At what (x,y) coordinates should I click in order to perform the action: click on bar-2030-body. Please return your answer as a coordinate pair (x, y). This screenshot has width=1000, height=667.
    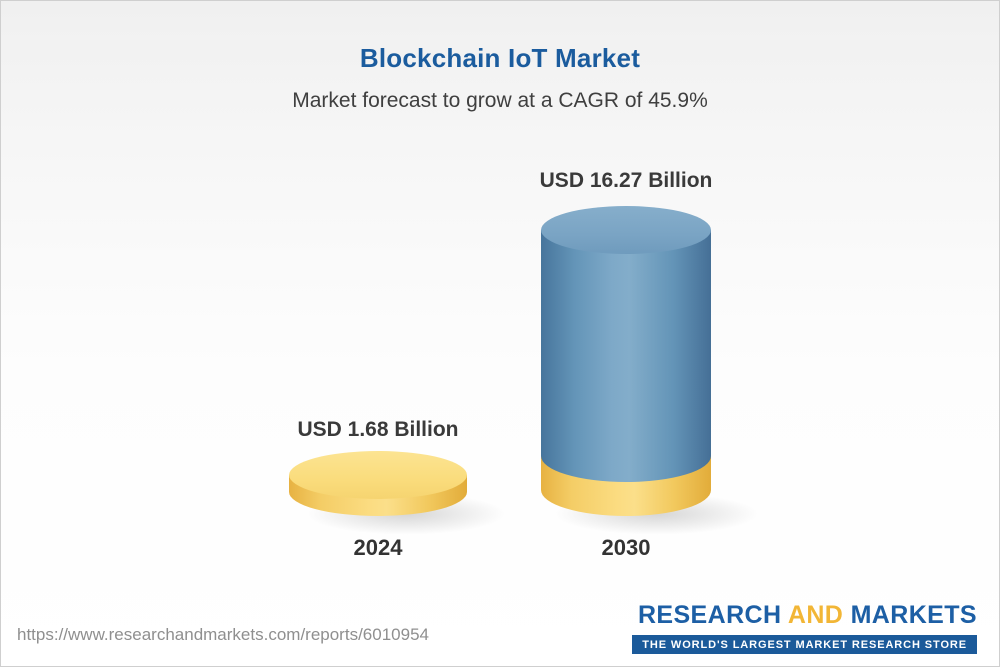
    Looking at the image, I should click on (626, 356).